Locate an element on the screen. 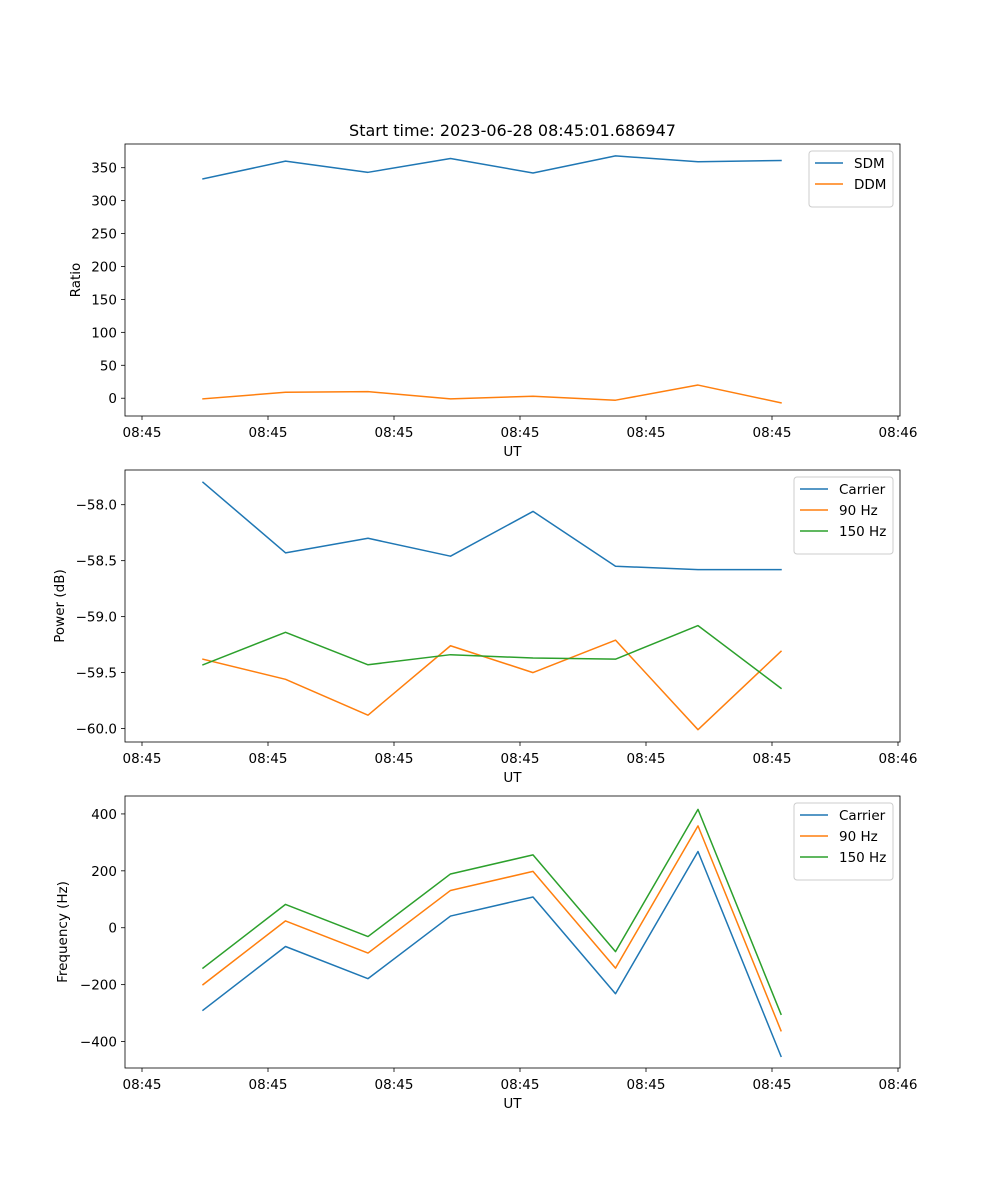  y-tick-label: −59.0 is located at coordinates (96, 618).